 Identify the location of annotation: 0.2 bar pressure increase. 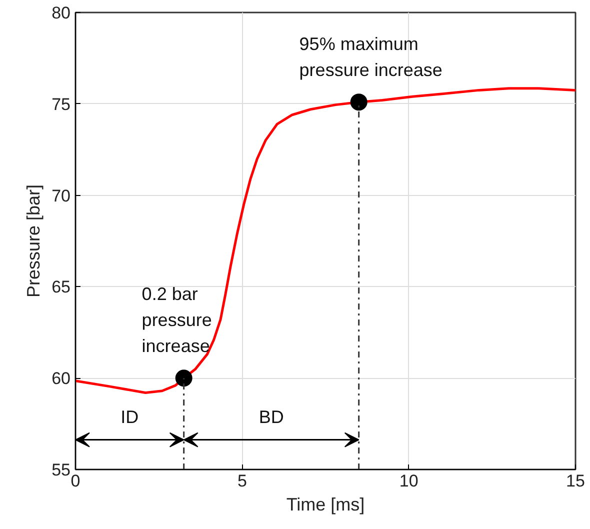
(177, 320).